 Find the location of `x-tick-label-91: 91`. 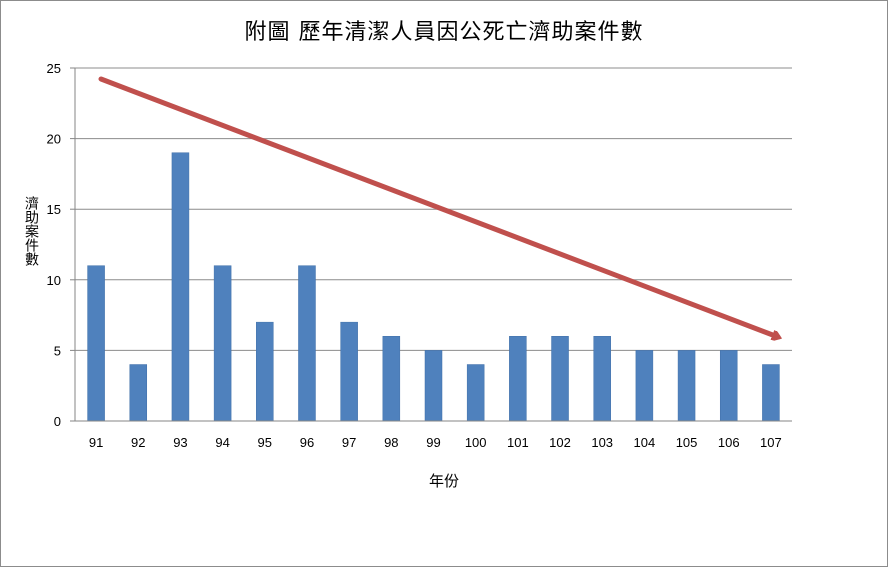

x-tick-label-91: 91 is located at coordinates (96, 442).